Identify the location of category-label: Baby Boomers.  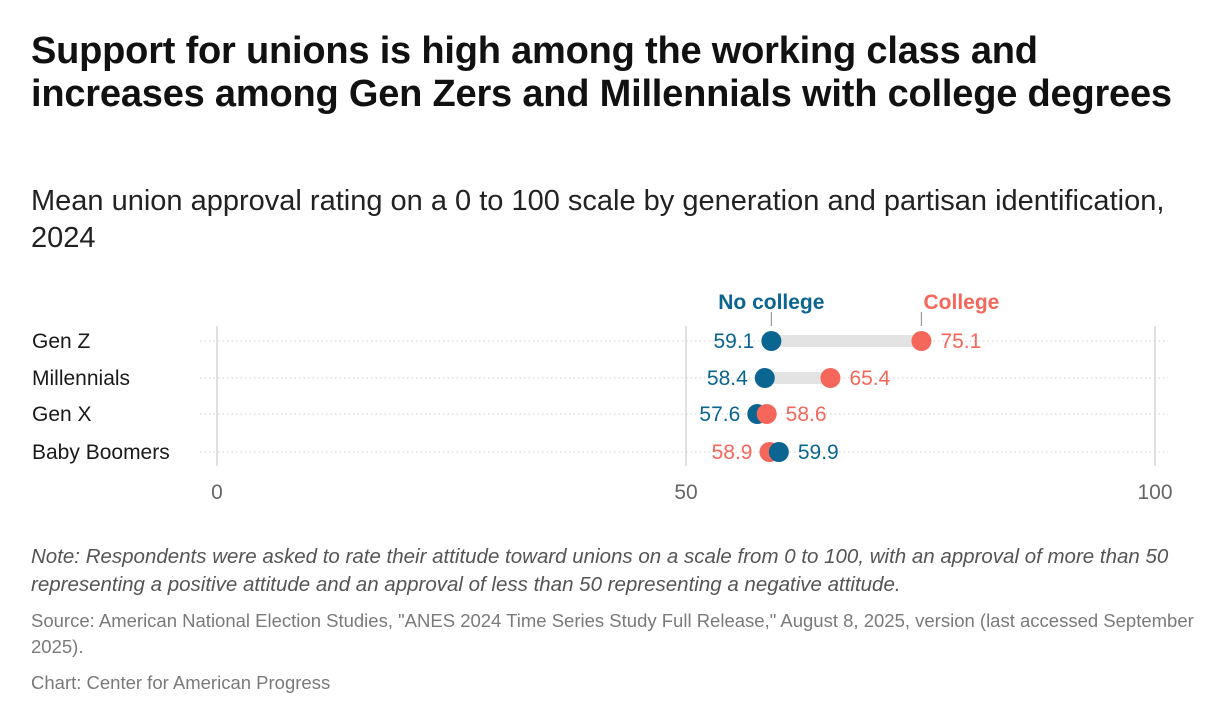
(101, 452).